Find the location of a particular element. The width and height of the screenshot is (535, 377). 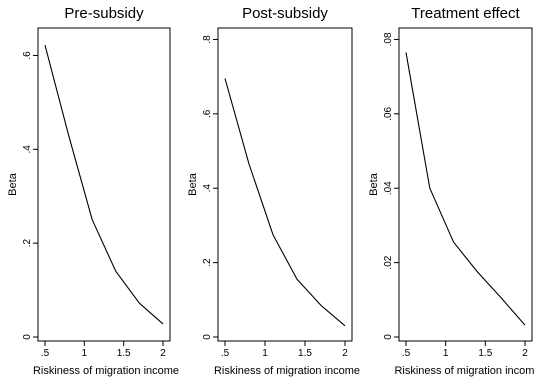

chart-title: Post-subsidy is located at coordinates (285, 13).